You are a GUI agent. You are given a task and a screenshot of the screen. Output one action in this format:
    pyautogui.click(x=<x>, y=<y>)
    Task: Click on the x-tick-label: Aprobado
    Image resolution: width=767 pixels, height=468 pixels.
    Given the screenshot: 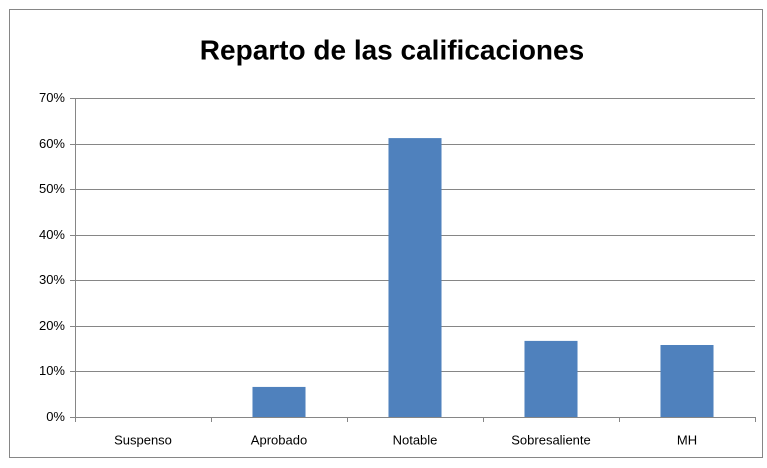 What is the action you would take?
    pyautogui.click(x=279, y=439)
    